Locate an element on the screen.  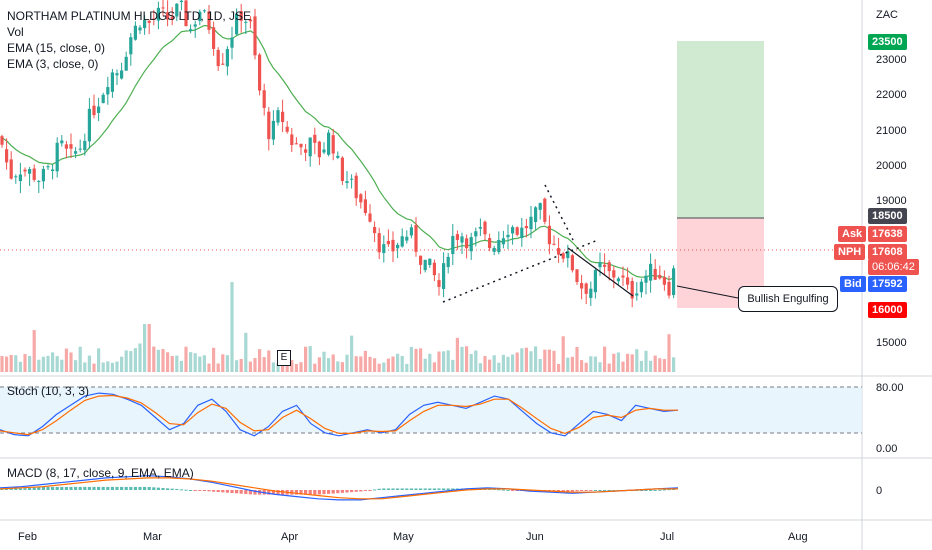
legend-ema1: EMA (15, close, 0) is located at coordinates (56, 48).